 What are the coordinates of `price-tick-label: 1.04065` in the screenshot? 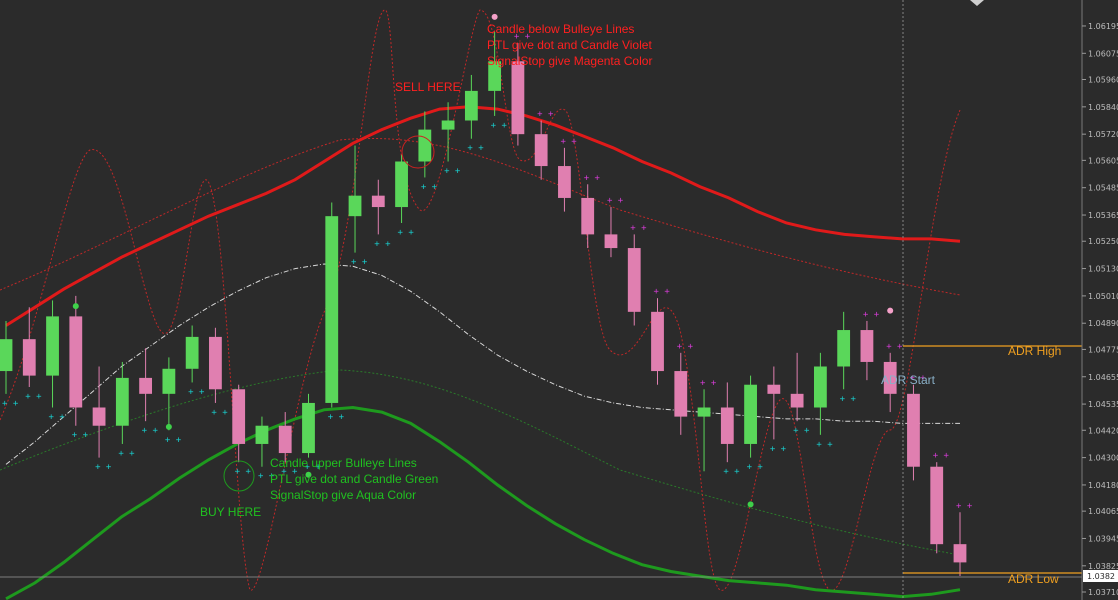 It's located at (1103, 511).